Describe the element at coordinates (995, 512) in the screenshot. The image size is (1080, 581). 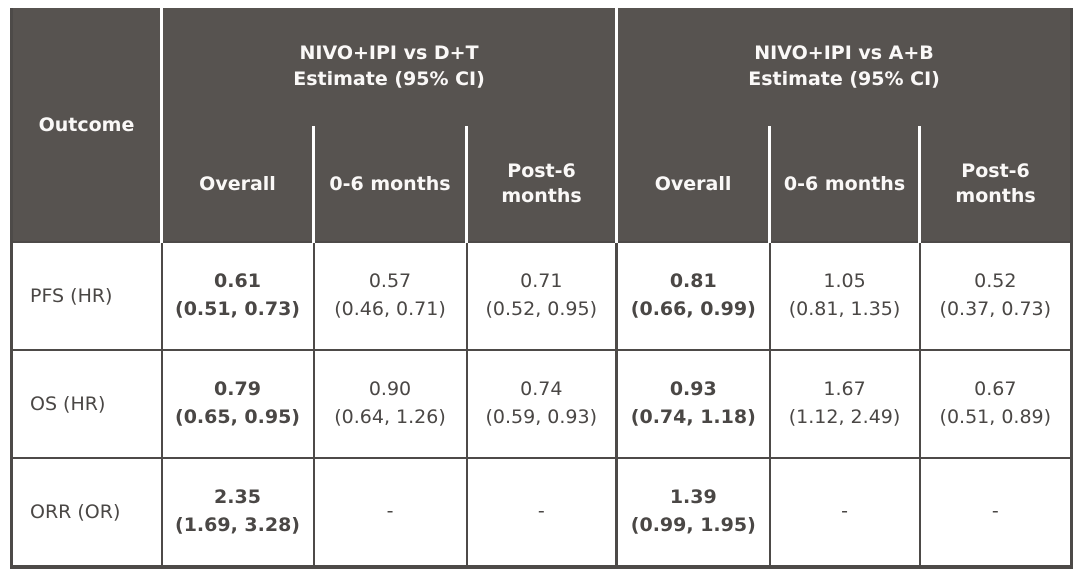
I see `cell-orr-ab-post6: -` at that location.